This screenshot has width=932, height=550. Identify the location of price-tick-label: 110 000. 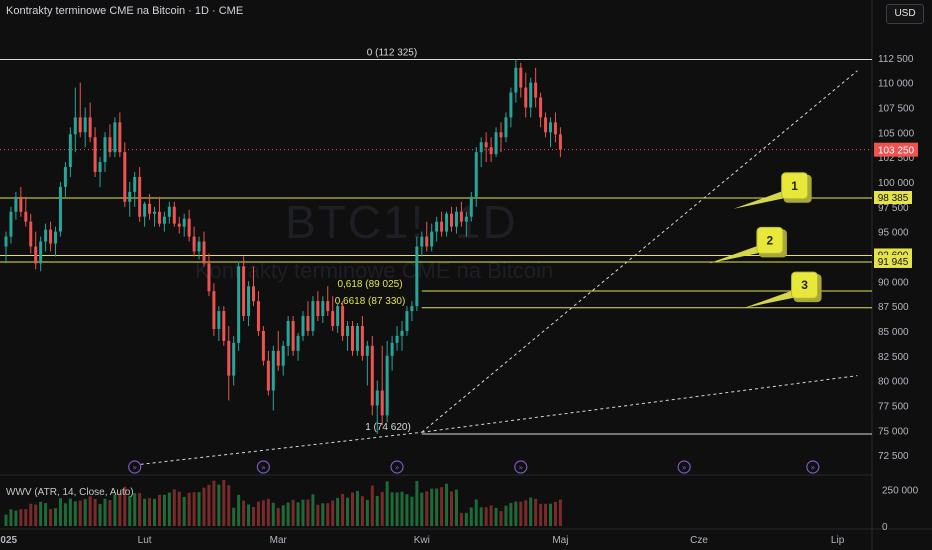
(896, 84).